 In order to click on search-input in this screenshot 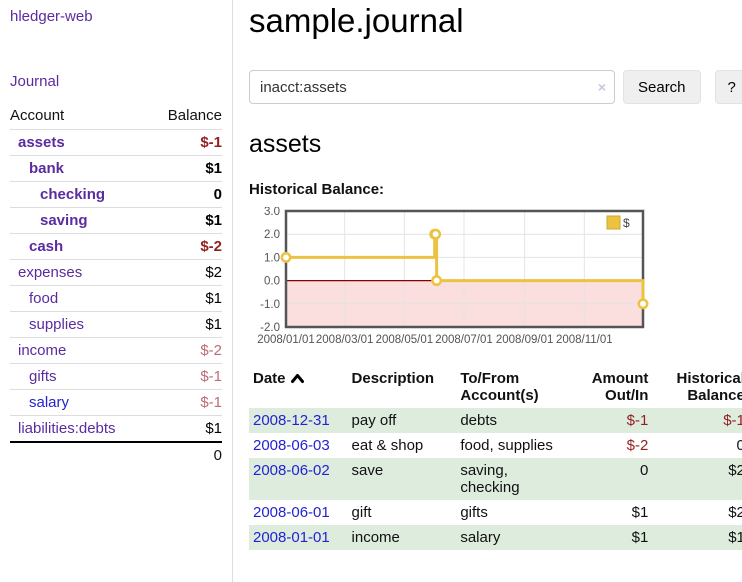, I will do `click(432, 87)`.